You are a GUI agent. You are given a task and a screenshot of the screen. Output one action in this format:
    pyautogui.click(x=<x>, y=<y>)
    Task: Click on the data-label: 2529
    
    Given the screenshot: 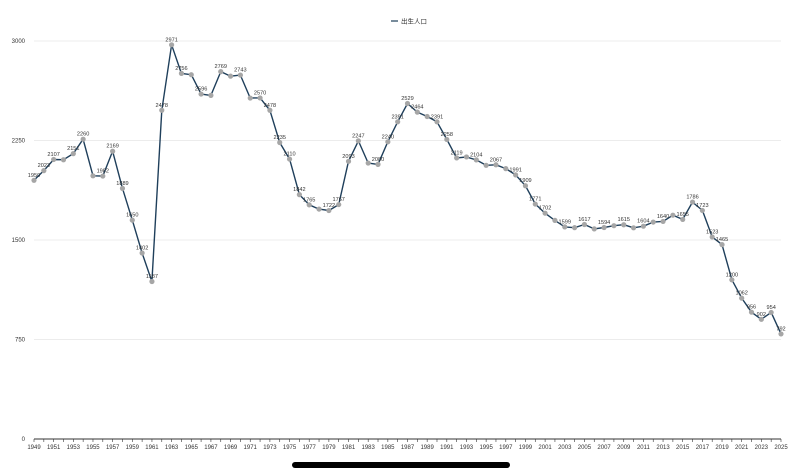 What is the action you would take?
    pyautogui.click(x=407, y=99)
    